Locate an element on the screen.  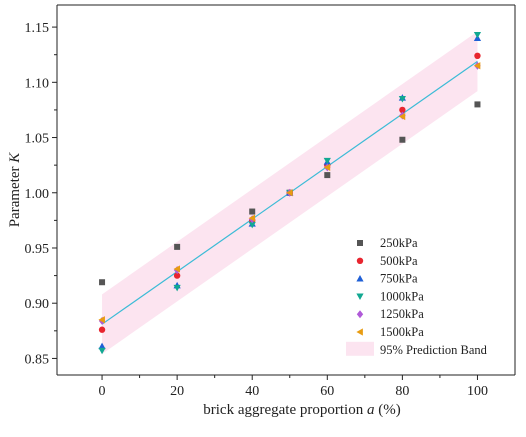
legend-label: 1000kPa is located at coordinates (402, 296).